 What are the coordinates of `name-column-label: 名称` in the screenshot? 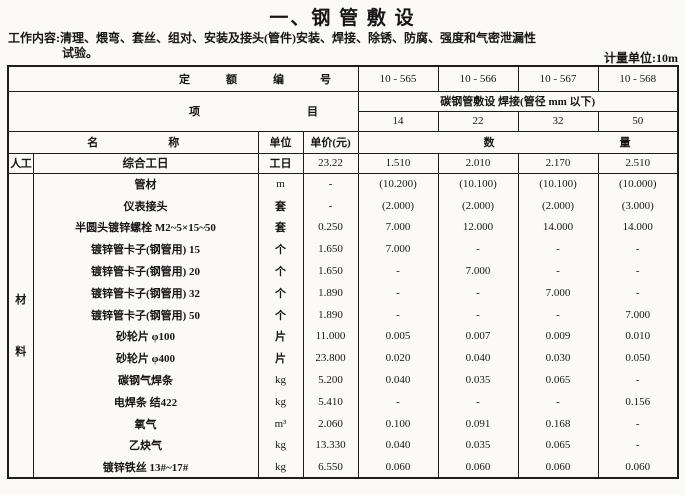 It's located at (133, 142).